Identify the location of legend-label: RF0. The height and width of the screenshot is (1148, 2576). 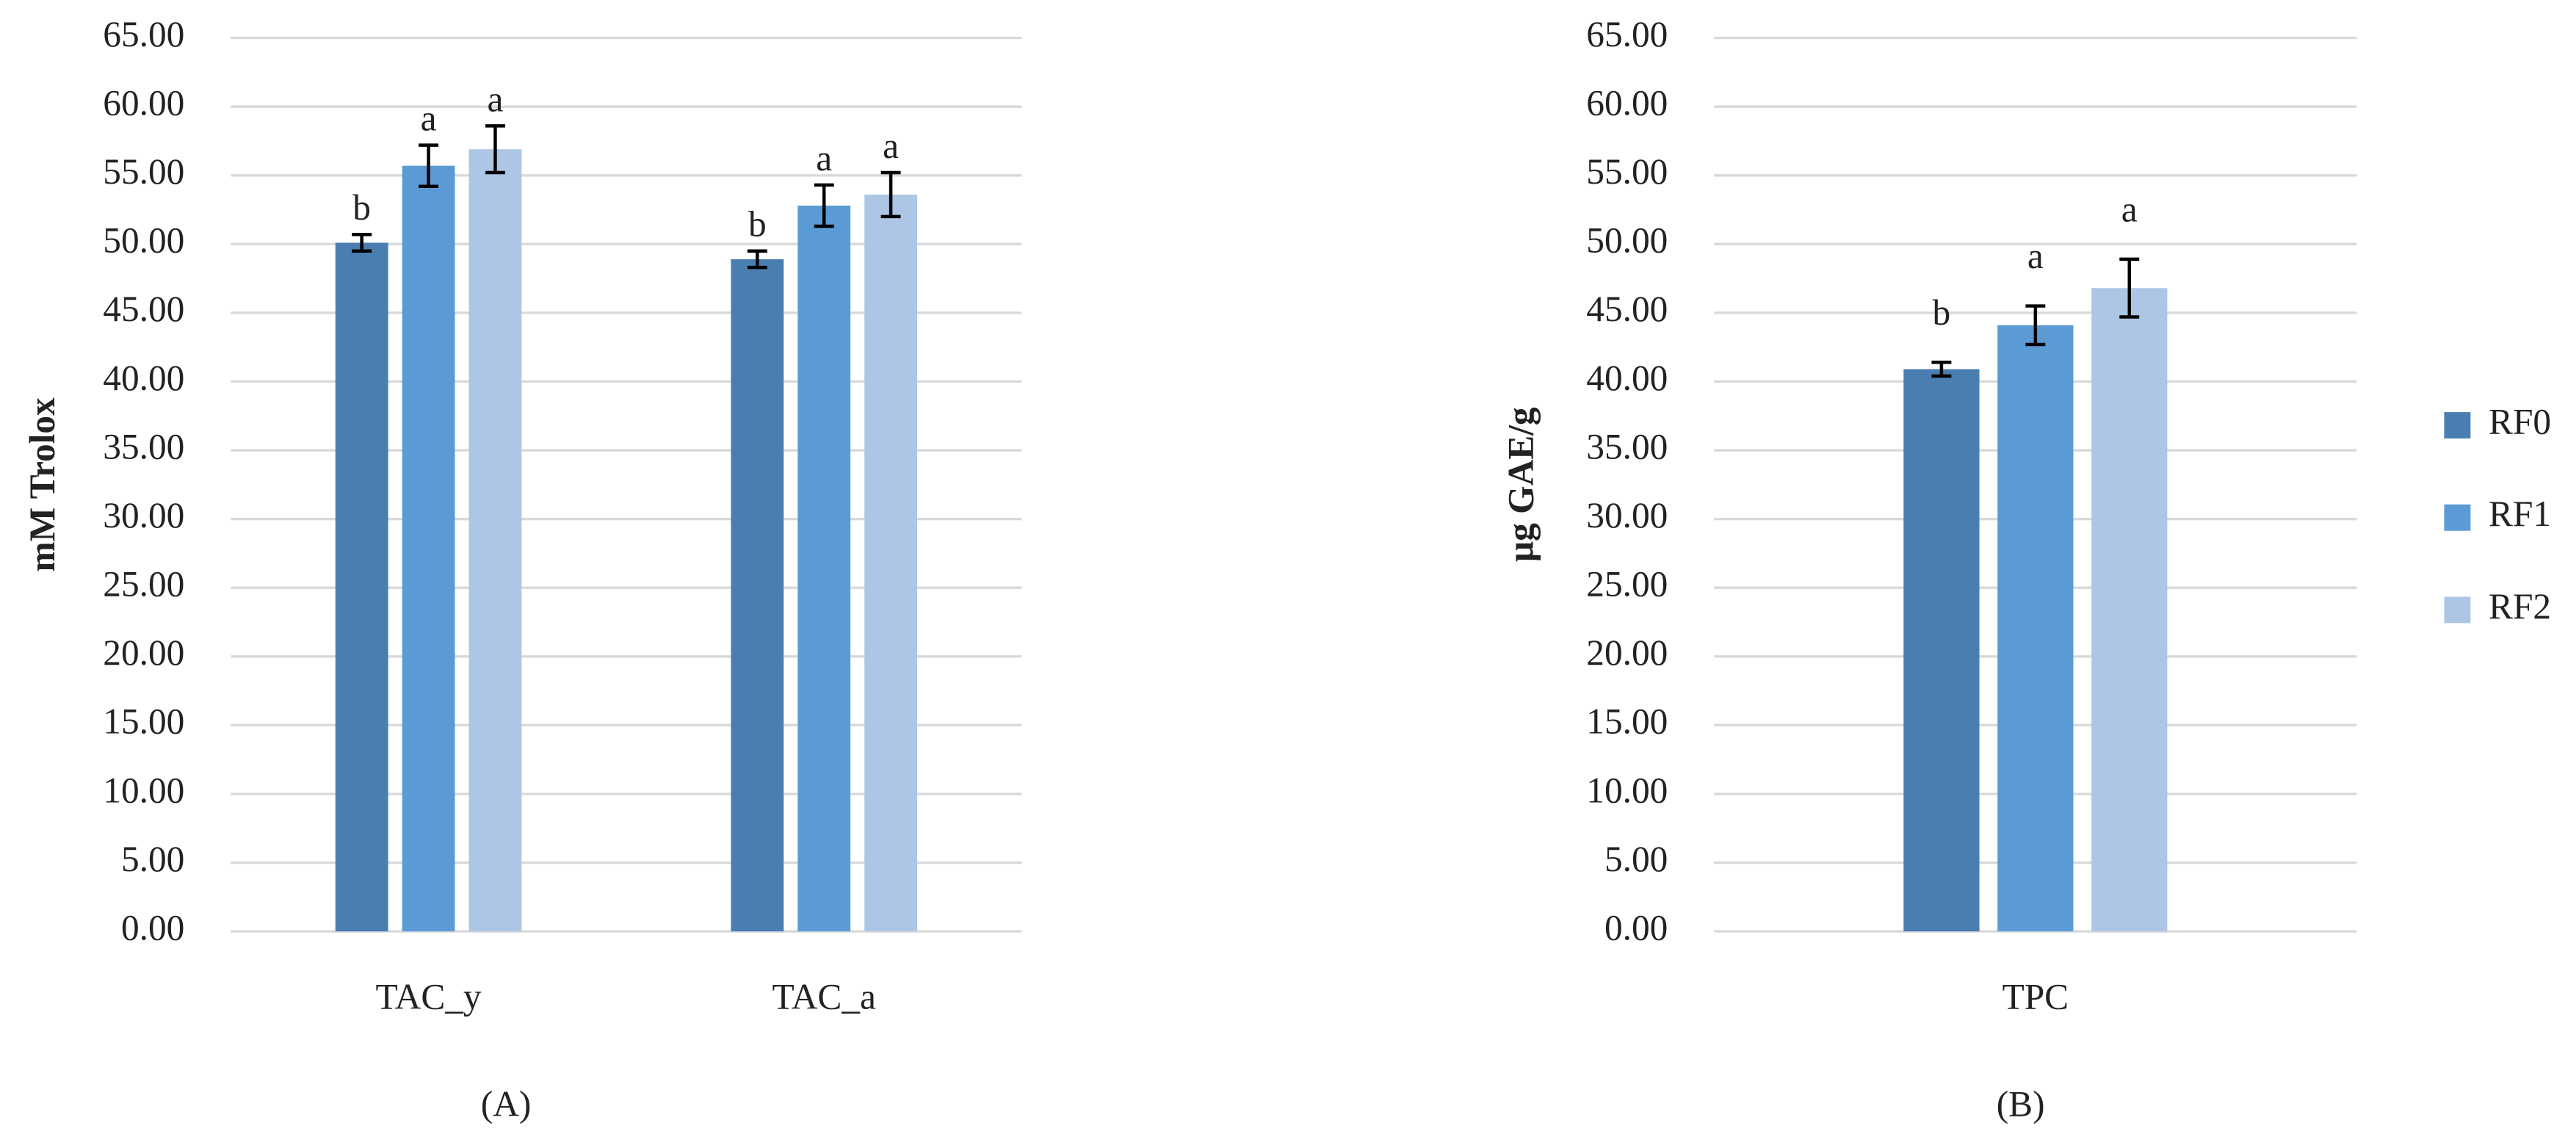
(2520, 421).